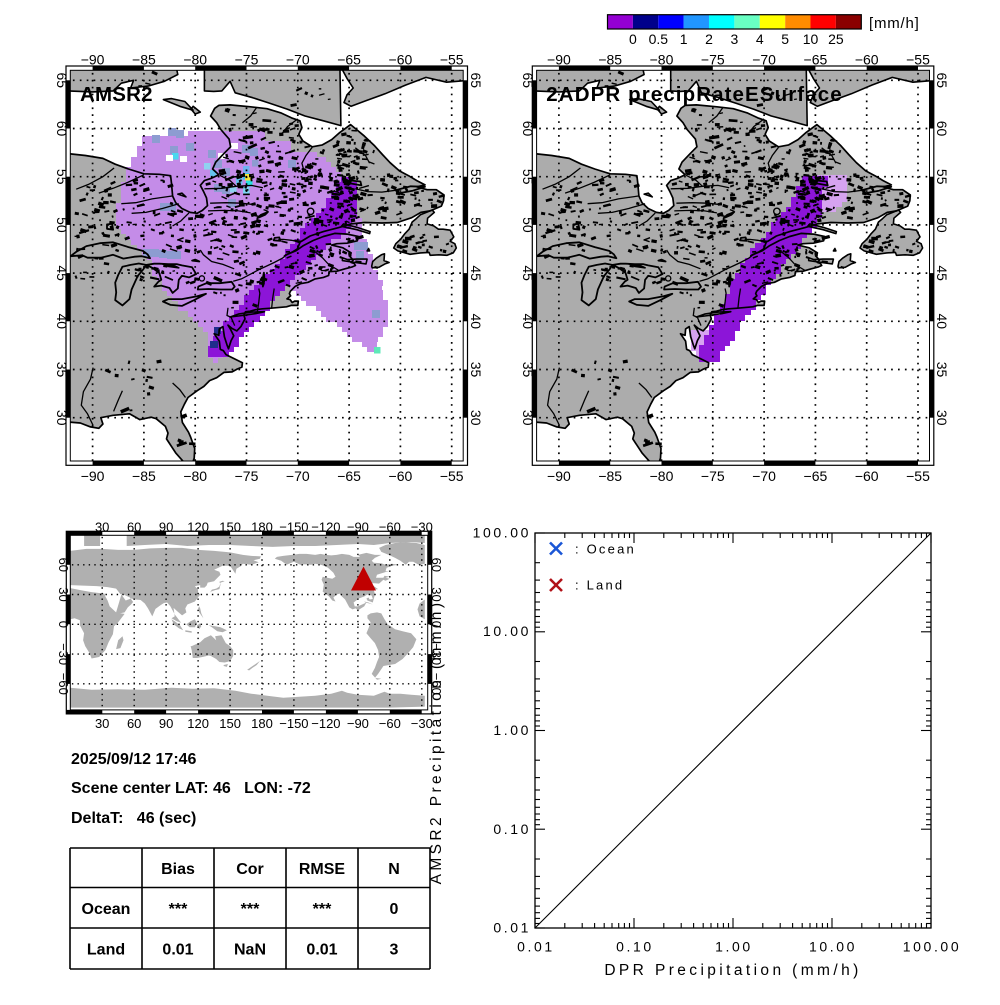 The image size is (1000, 1005). What do you see at coordinates (605, 549) in the screenshot?
I see `svg-text:: Ocean: : Ocean` at bounding box center [605, 549].